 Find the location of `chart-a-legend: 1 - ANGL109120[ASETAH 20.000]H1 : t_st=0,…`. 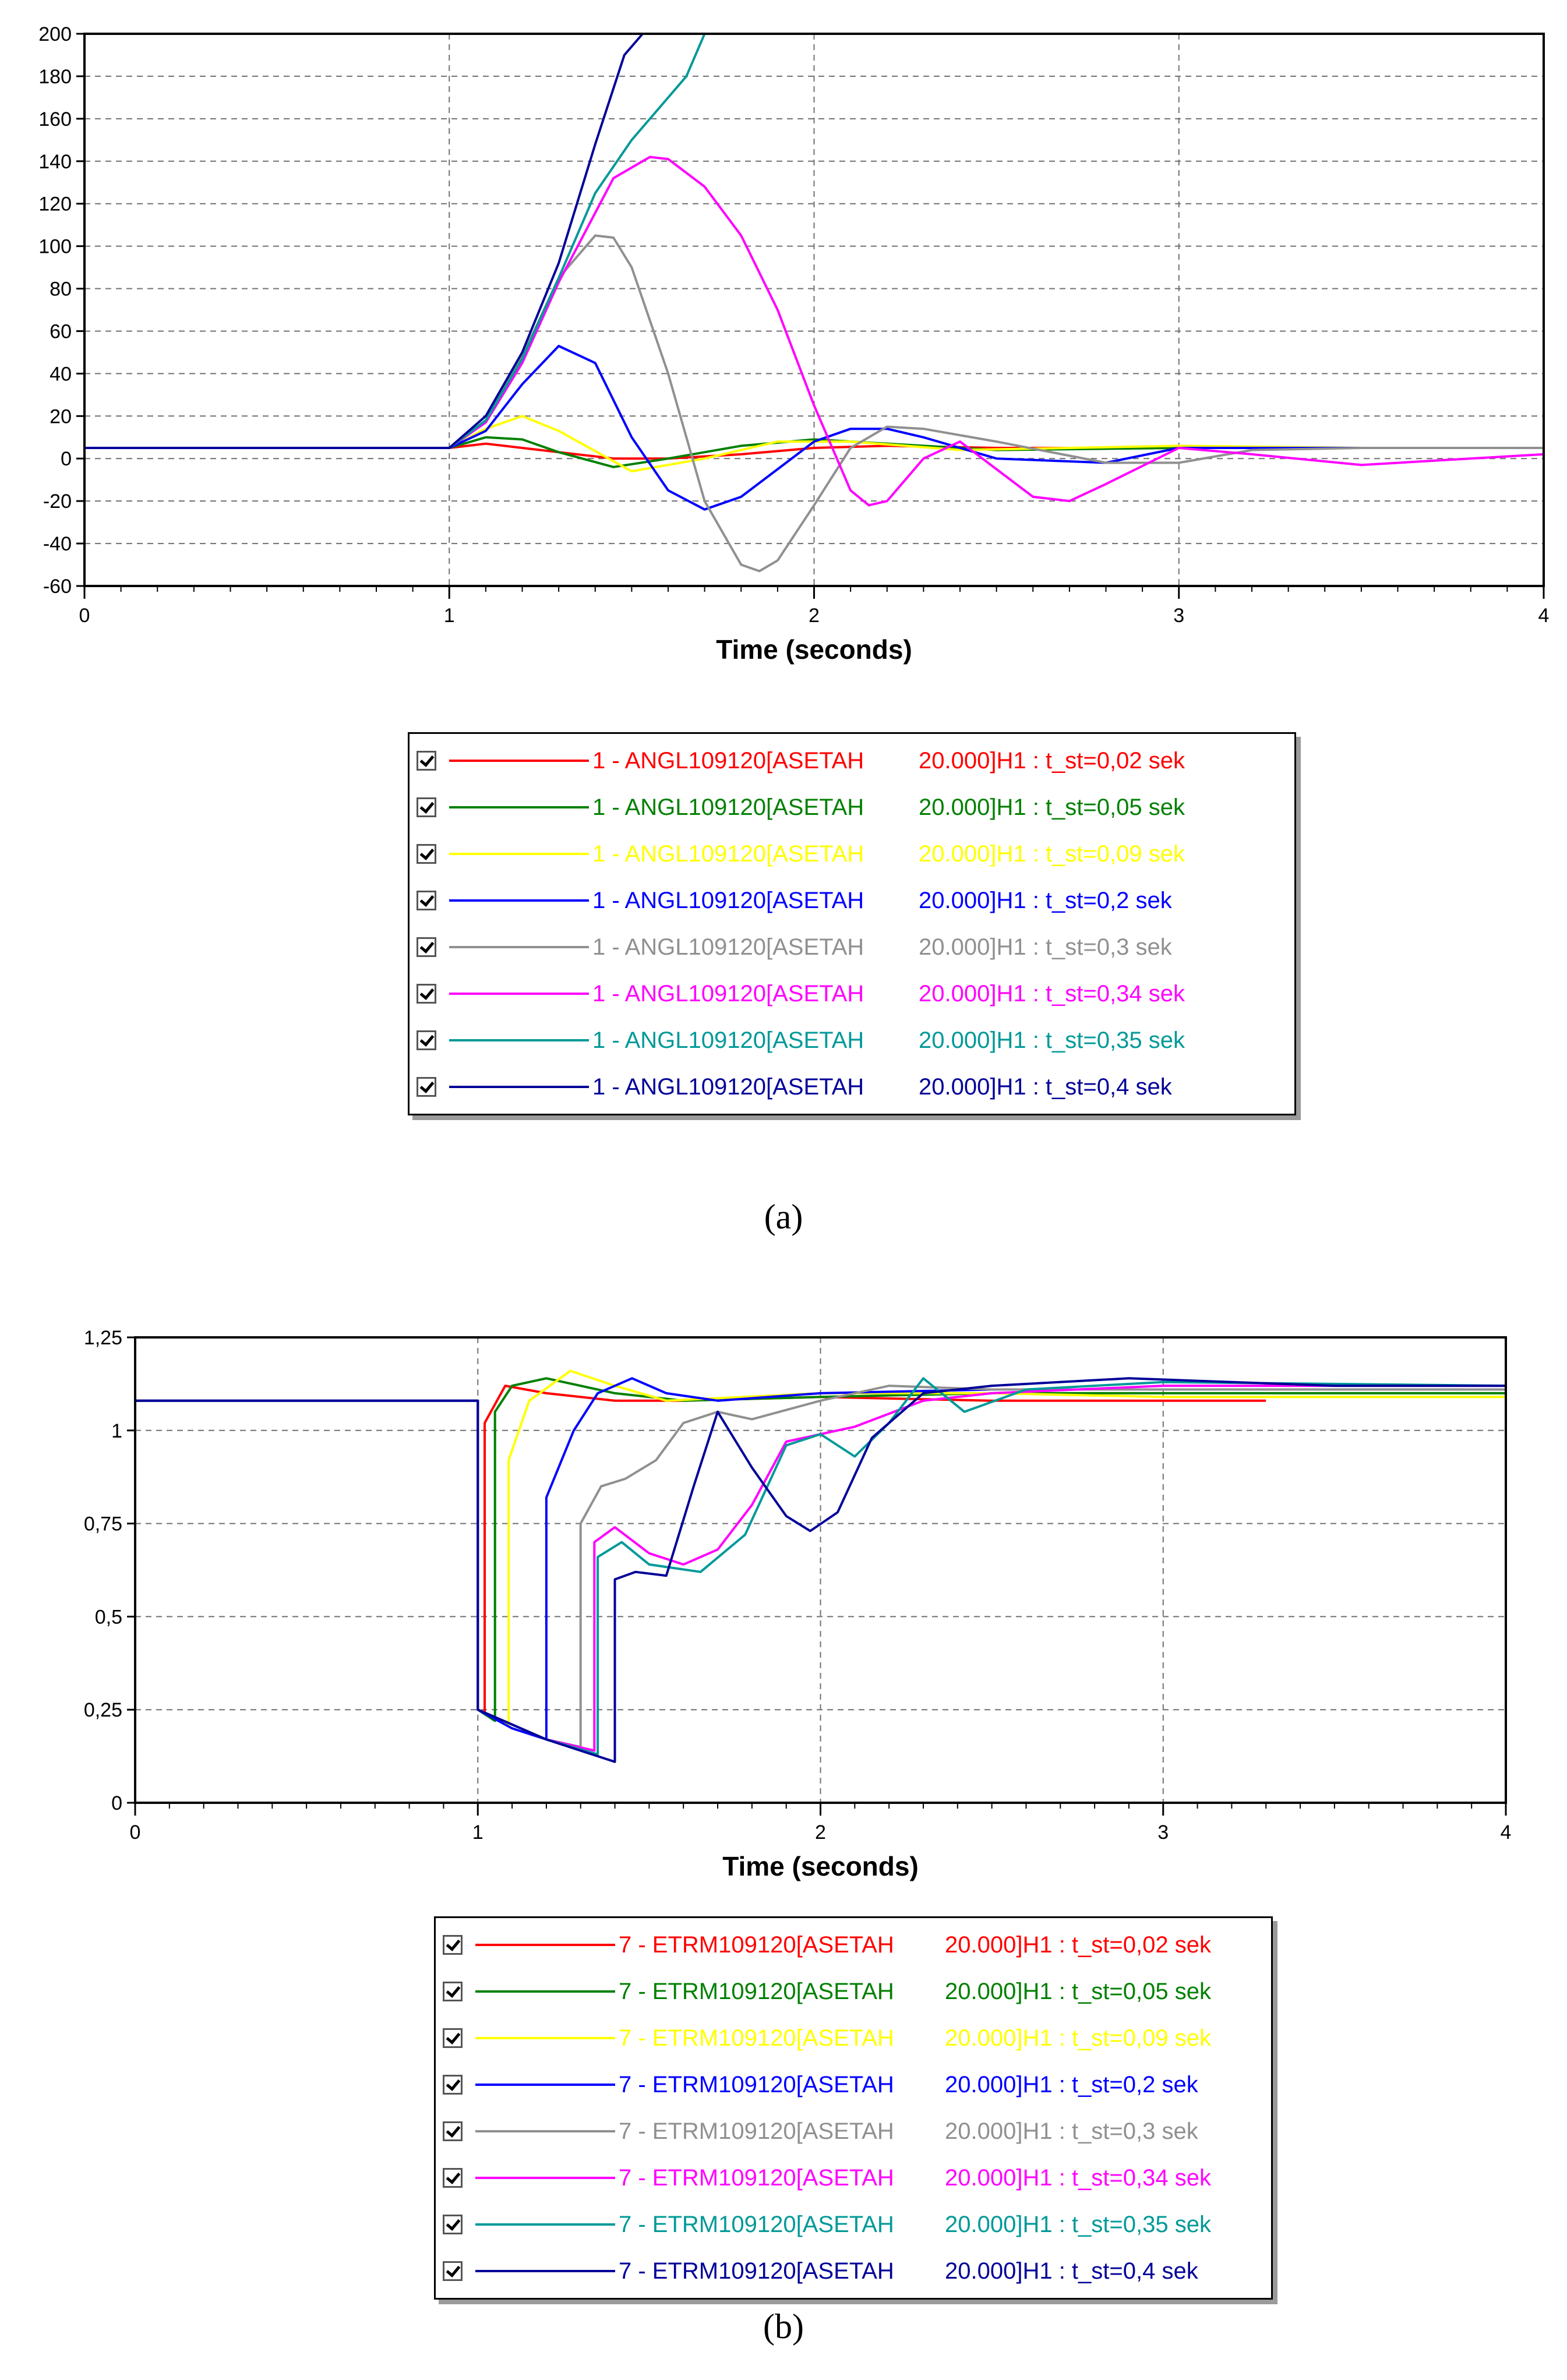

chart-a-legend: 1 - ANGL109120[ASETAH 20.000]H1 : t_st=0,… is located at coordinates (852, 924).